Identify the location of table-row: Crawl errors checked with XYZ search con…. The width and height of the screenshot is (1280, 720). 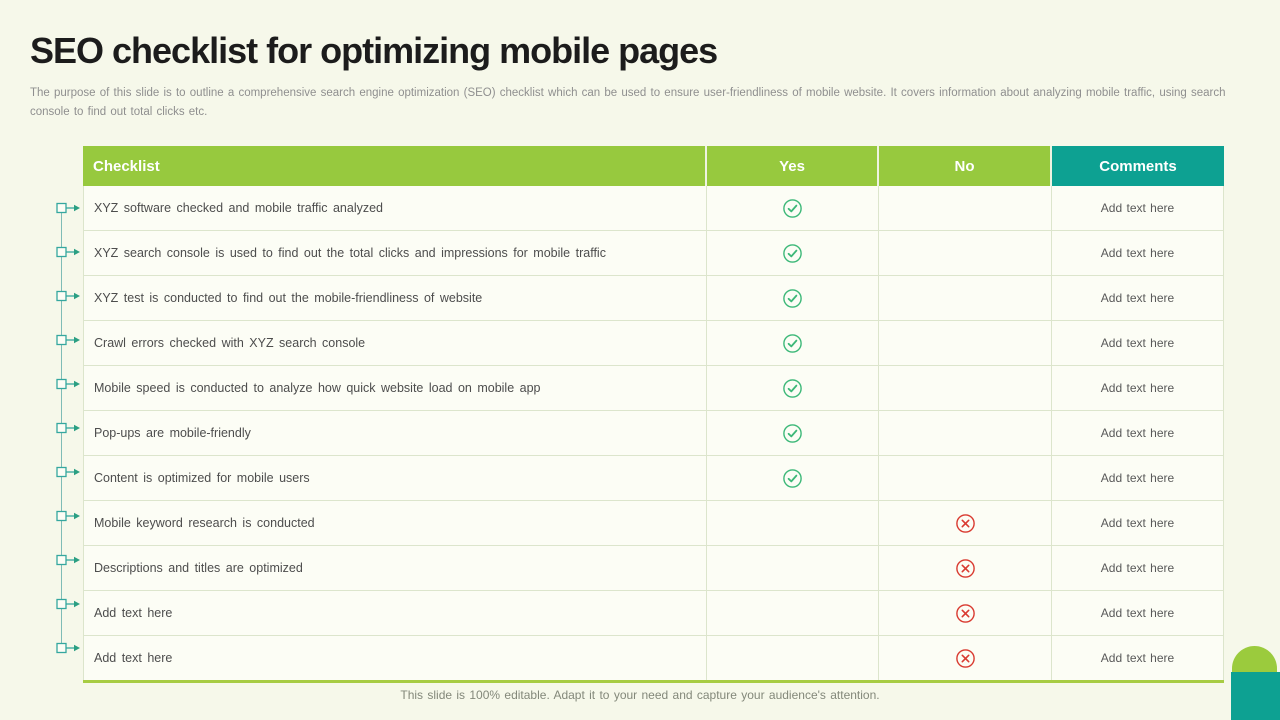
(653, 343).